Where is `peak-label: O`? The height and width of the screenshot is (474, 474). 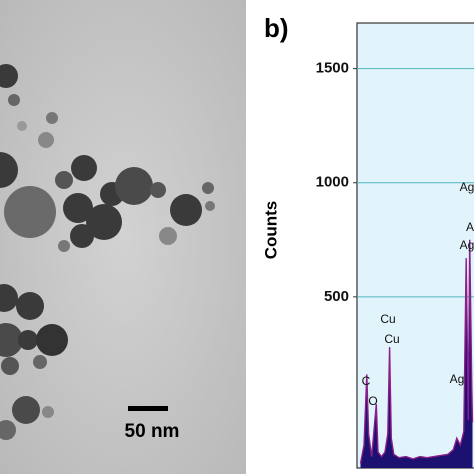 peak-label: O is located at coordinates (372, 401).